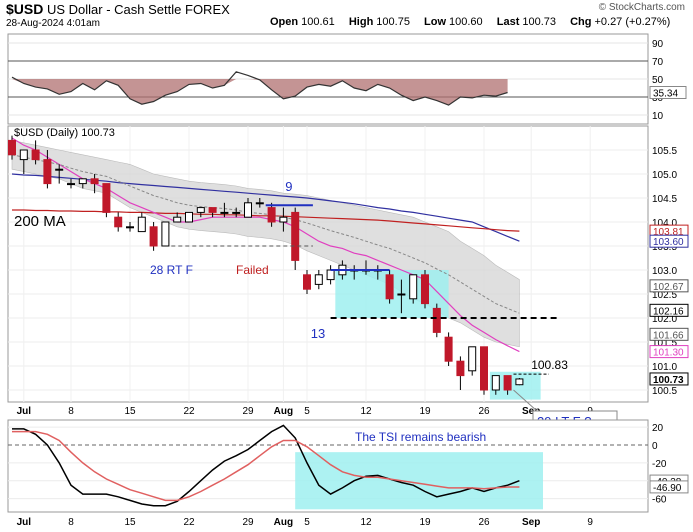  Describe the element at coordinates (53, 23) in the screenshot. I see `chart-date: 28-Aug-2024 4:01am` at that location.